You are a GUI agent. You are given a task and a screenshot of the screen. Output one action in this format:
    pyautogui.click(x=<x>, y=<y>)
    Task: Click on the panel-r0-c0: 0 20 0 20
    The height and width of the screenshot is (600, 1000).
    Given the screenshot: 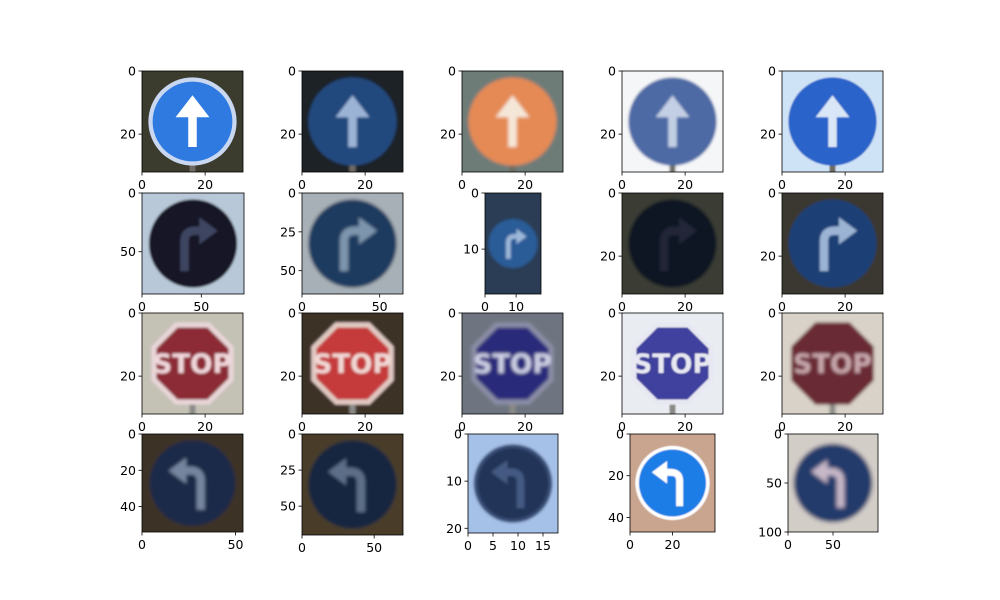 What is the action you would take?
    pyautogui.click(x=182, y=128)
    